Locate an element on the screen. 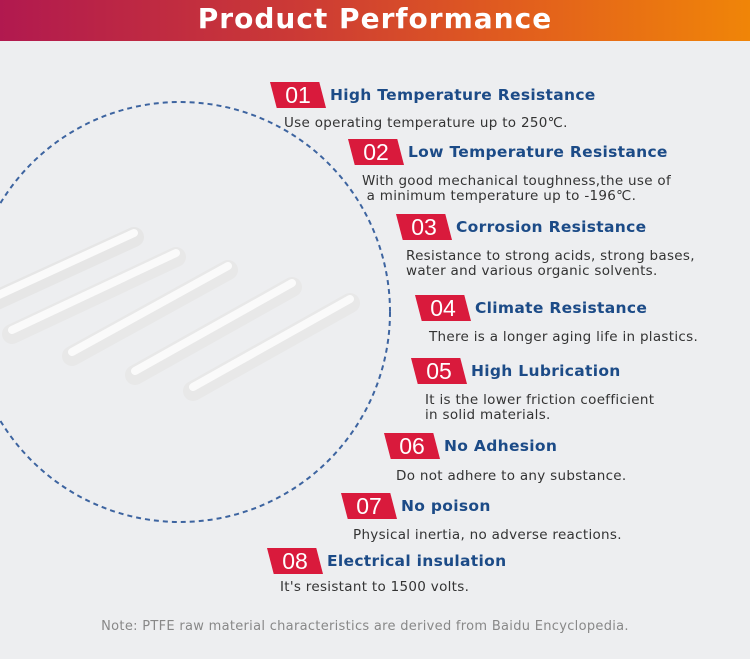 This screenshot has width=750, height=659. number-badge: 05 is located at coordinates (439, 371).